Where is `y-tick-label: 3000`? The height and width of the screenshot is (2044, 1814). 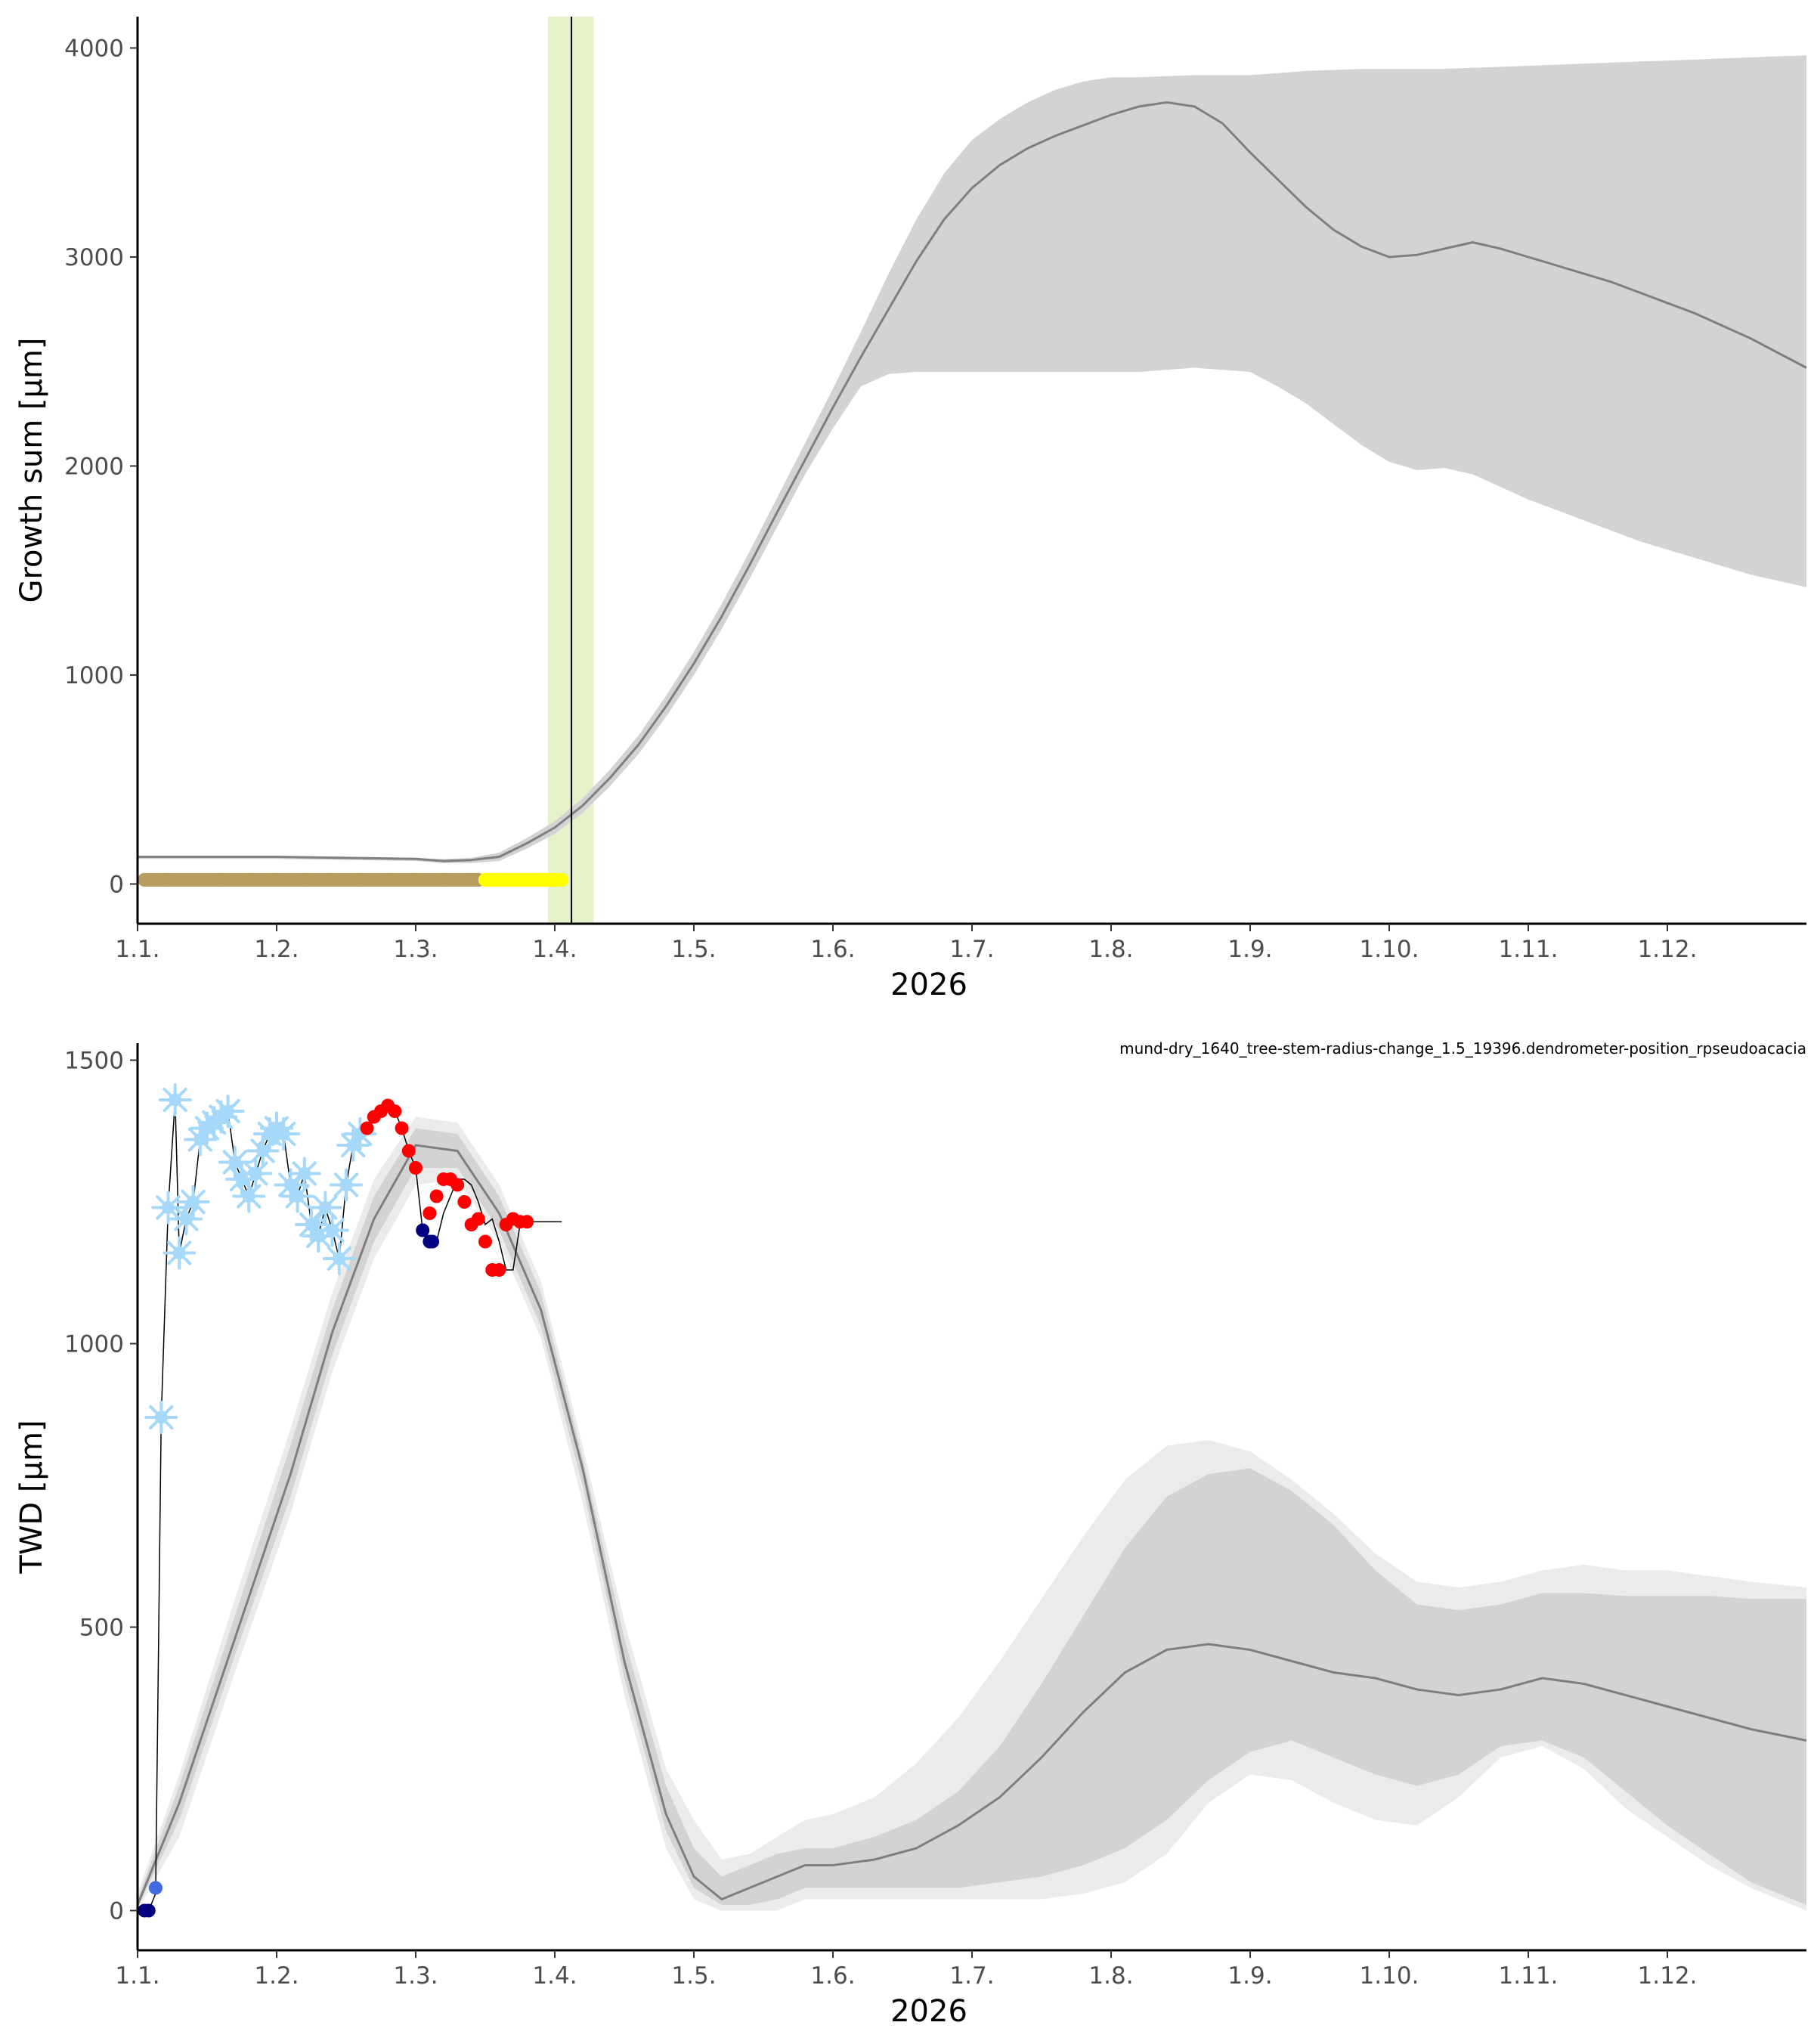 y-tick-label: 3000 is located at coordinates (94, 257).